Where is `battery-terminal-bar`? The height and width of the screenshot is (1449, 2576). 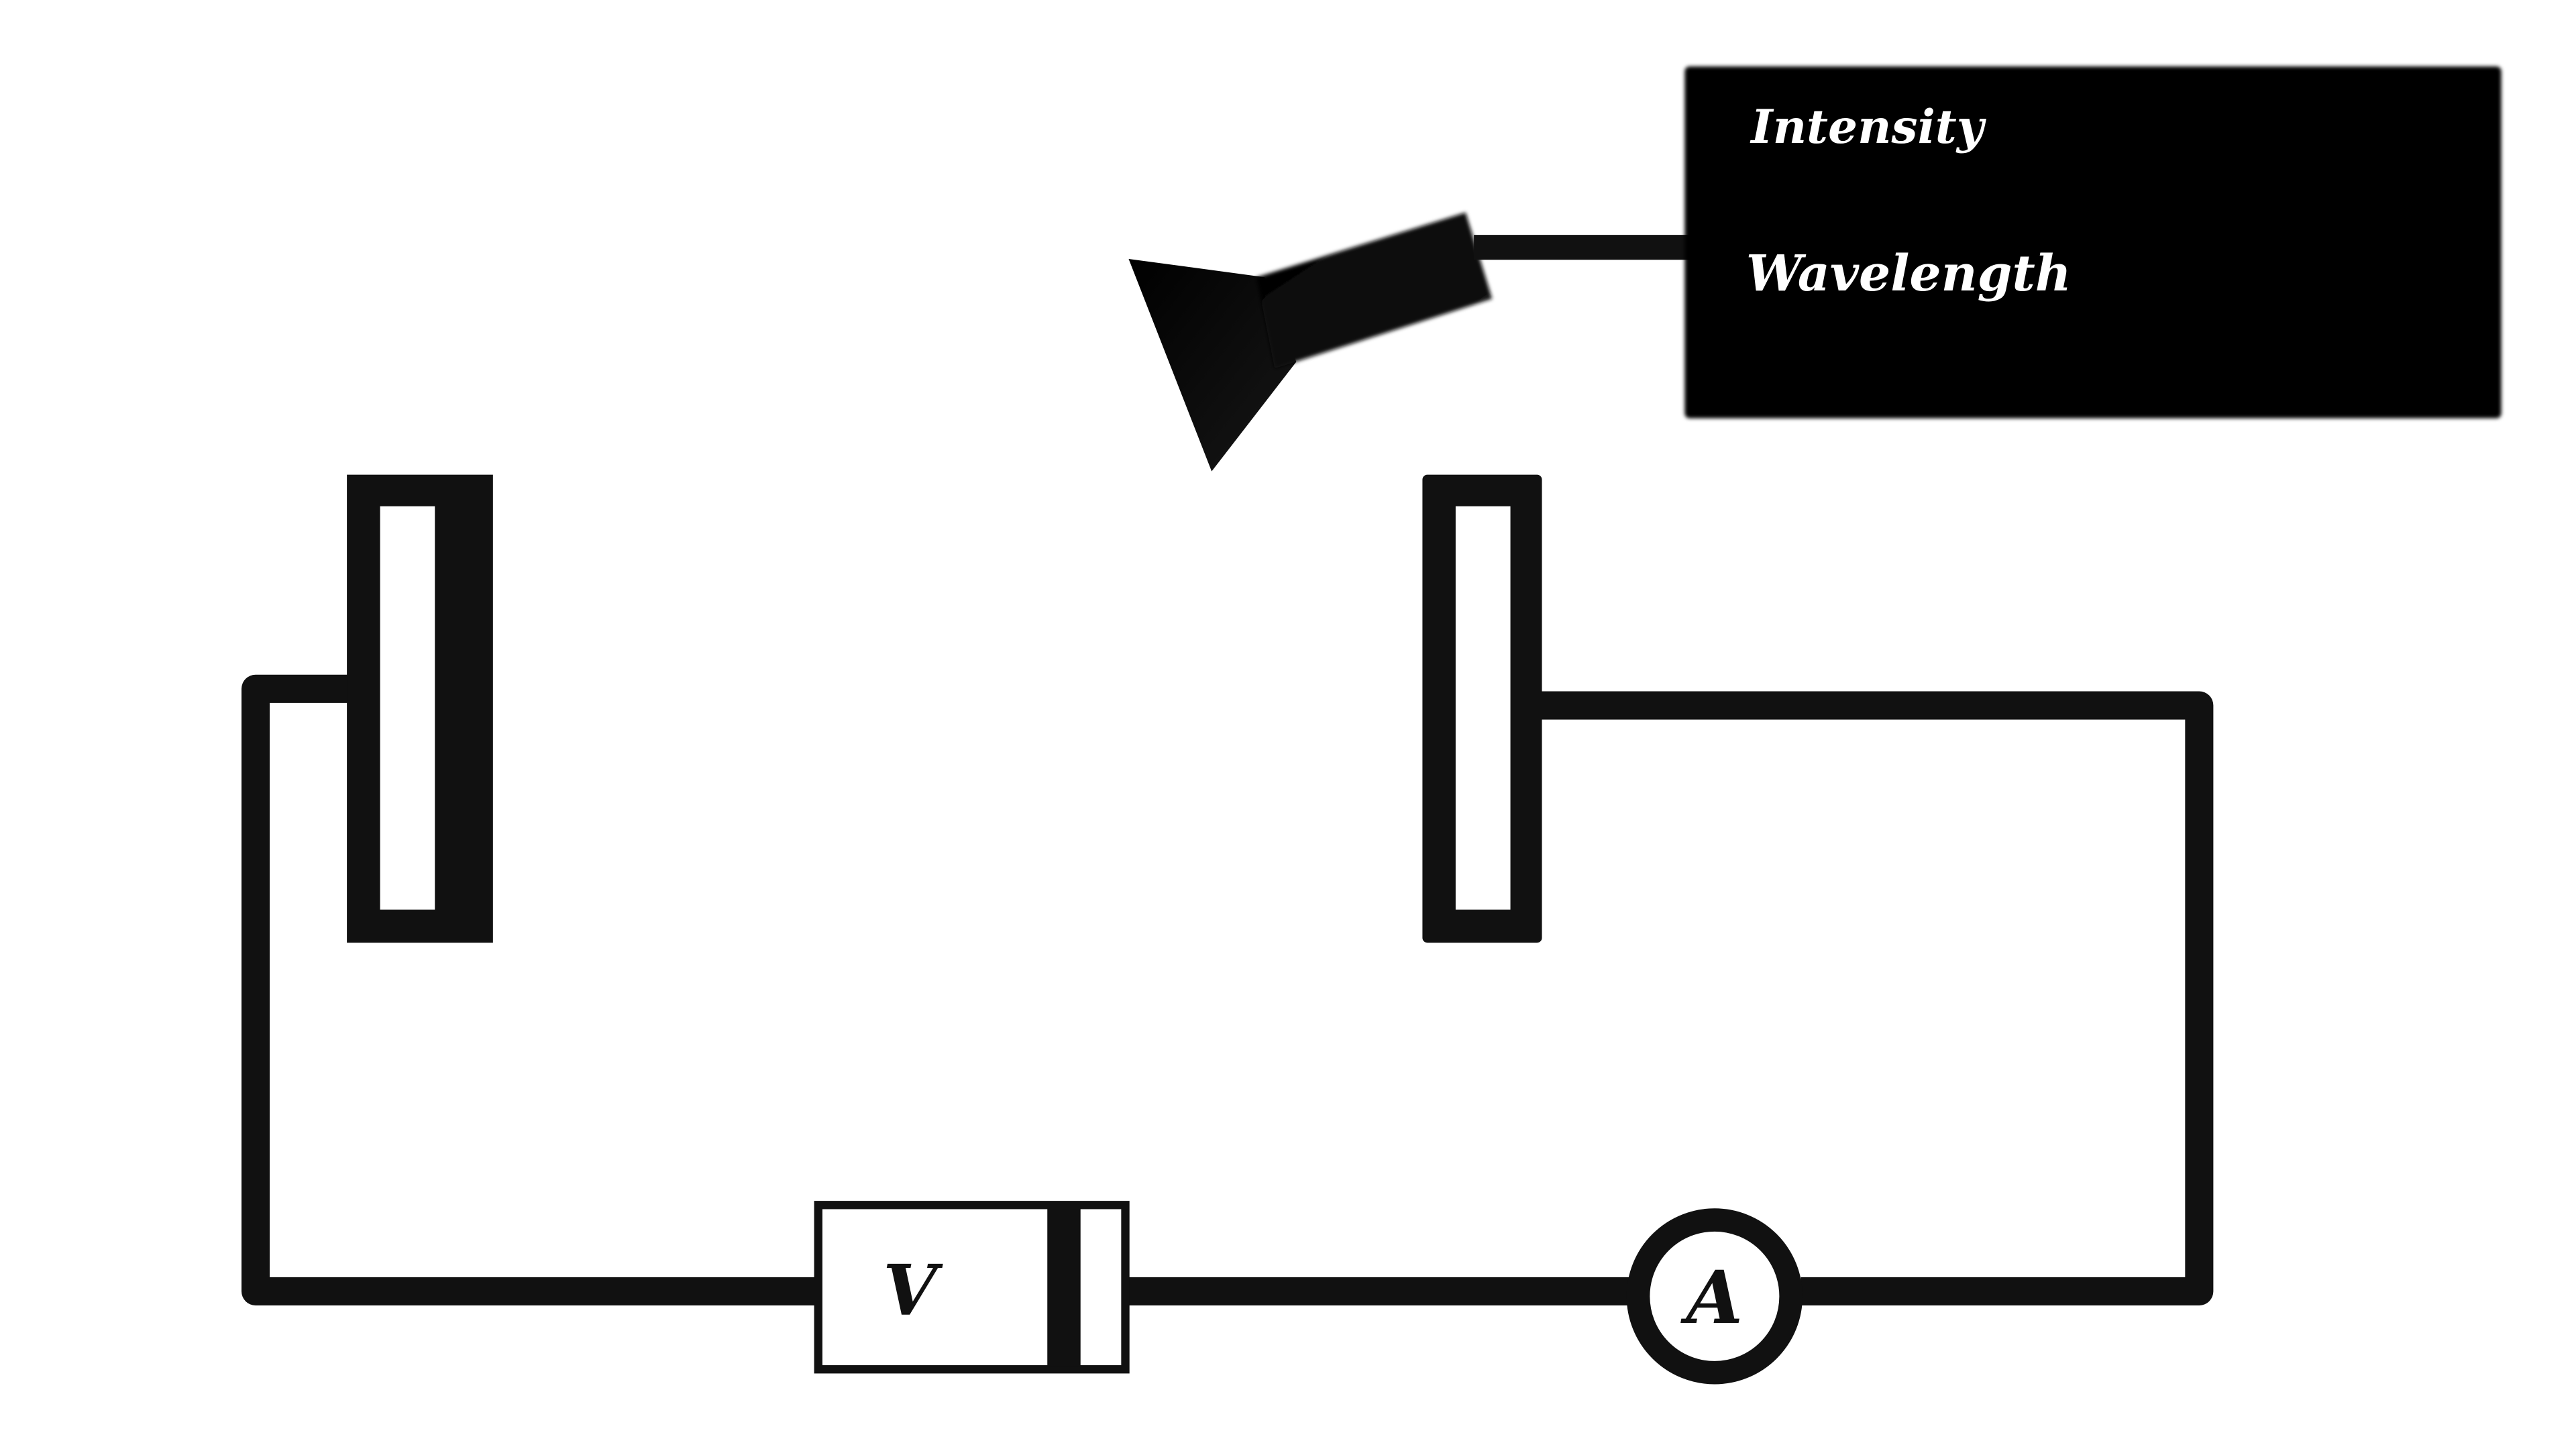
battery-terminal-bar is located at coordinates (1064, 1287).